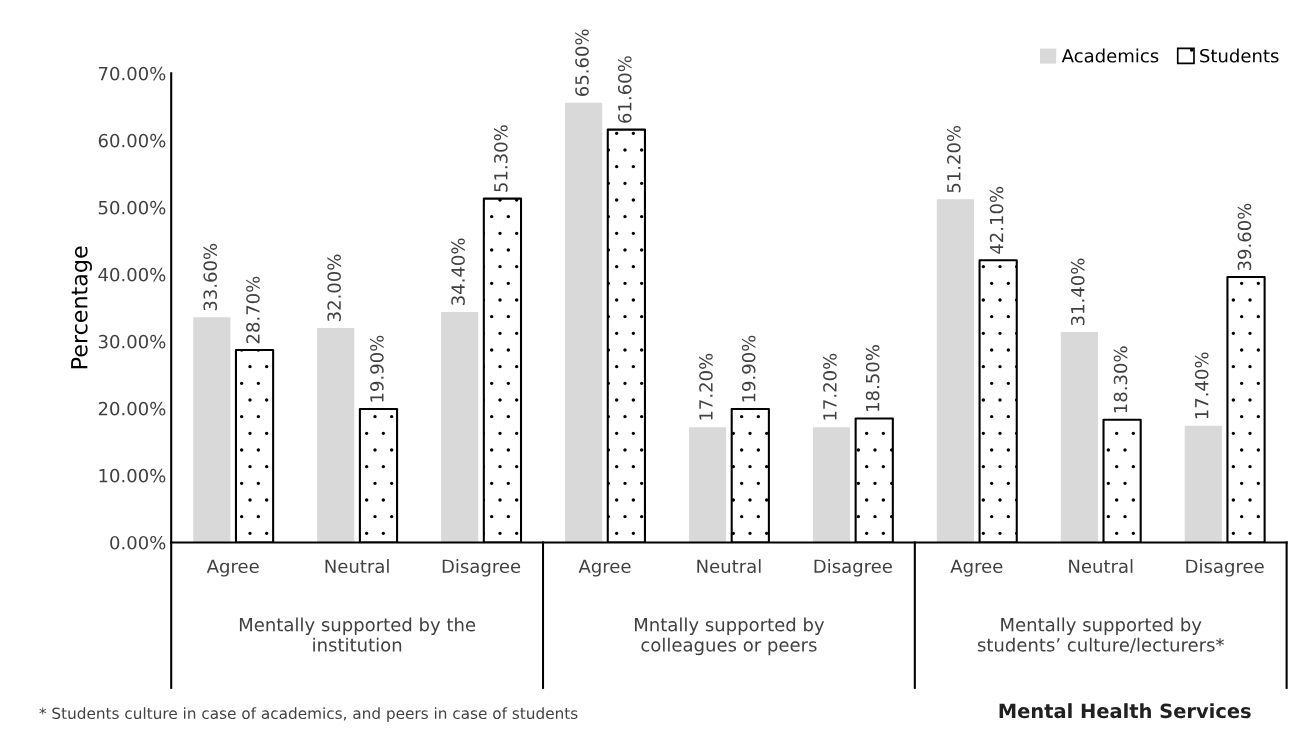 The width and height of the screenshot is (1297, 733). What do you see at coordinates (132, 475) in the screenshot?
I see `y-tick-label: 10.00%` at bounding box center [132, 475].